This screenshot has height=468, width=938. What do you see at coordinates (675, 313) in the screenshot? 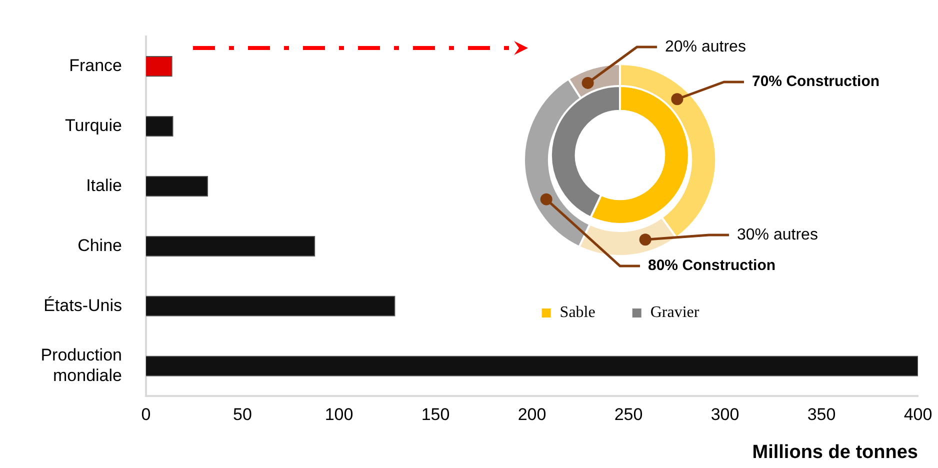
I see `legend-label: Gravier` at bounding box center [675, 313].